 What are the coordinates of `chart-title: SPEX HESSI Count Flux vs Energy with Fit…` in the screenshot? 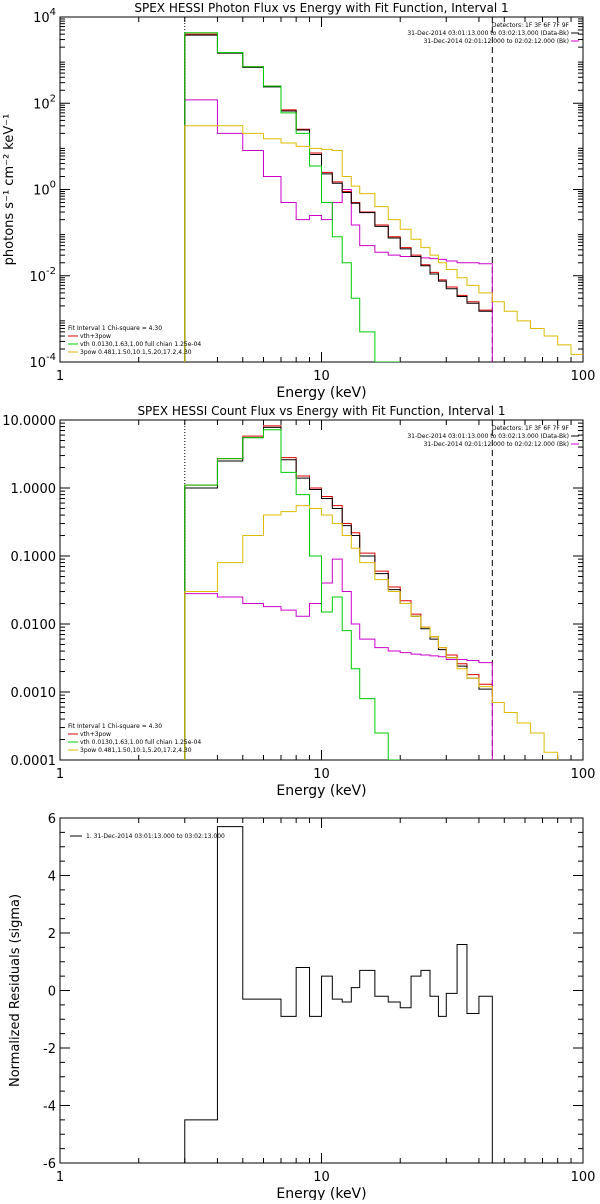 It's located at (321, 411).